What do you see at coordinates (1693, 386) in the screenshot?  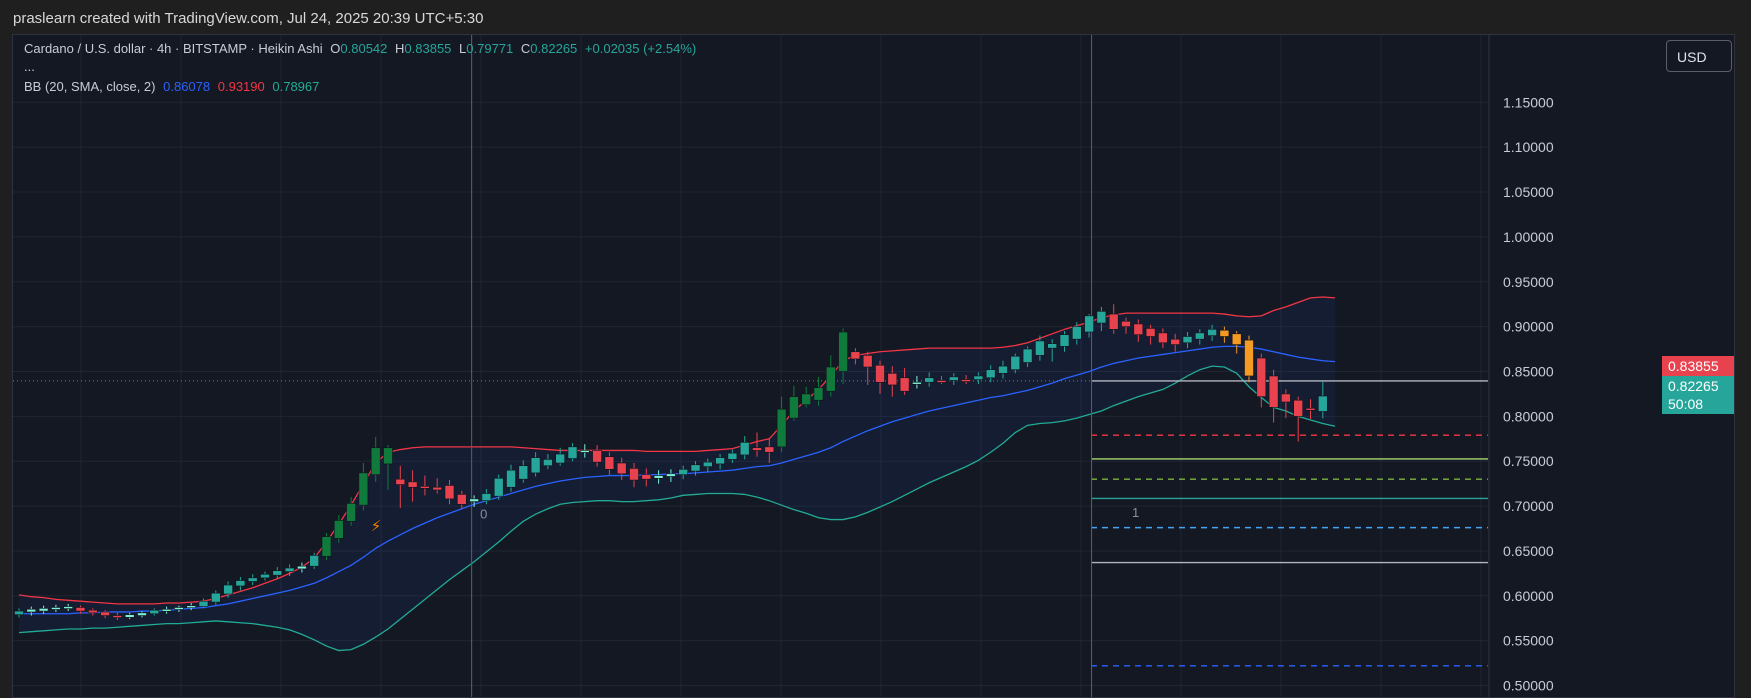 I see `last-price-value: 0.82265` at bounding box center [1693, 386].